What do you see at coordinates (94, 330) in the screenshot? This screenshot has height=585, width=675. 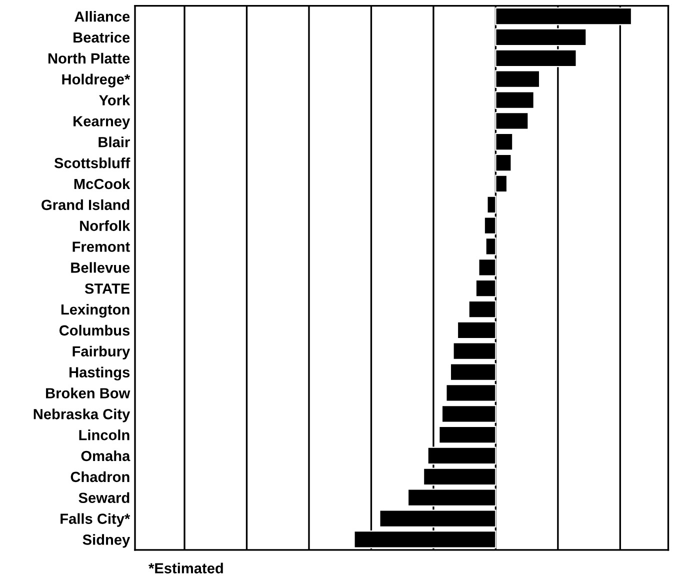 I see `y-tick-label: Columbus` at bounding box center [94, 330].